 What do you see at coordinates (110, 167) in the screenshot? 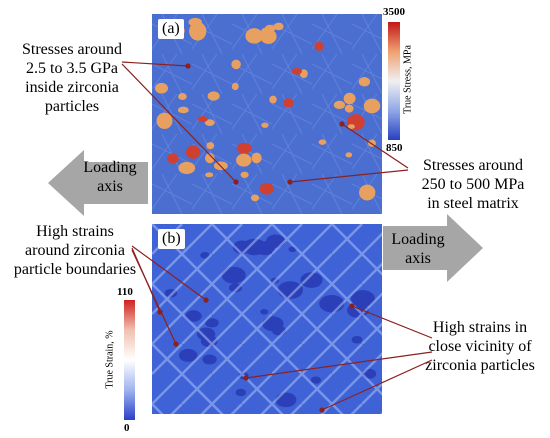
I see `left-loading-line-1: Loading` at bounding box center [110, 167].